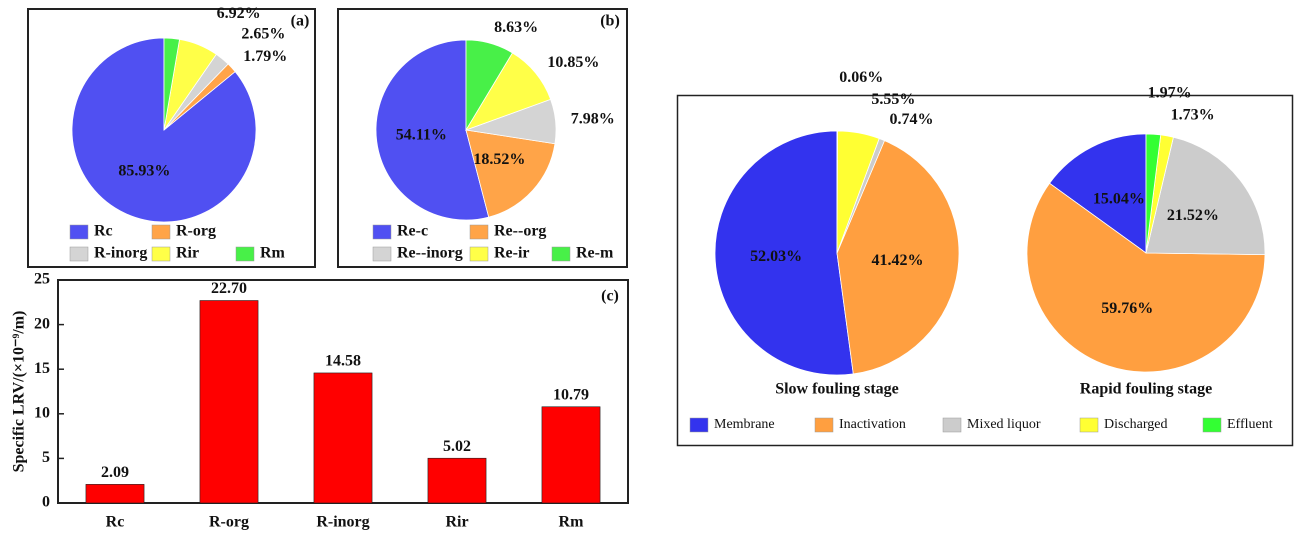 The height and width of the screenshot is (544, 1297). I want to click on value-label: 22.70, so click(229, 288).